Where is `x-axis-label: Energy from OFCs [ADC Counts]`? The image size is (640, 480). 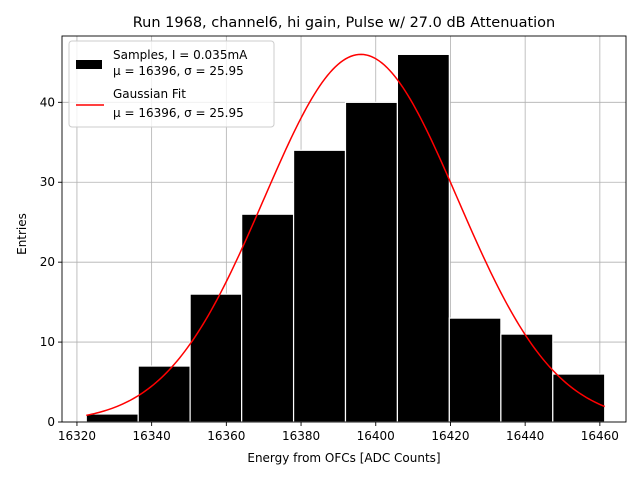 x-axis-label: Energy from OFCs [ADC Counts] is located at coordinates (343, 458).